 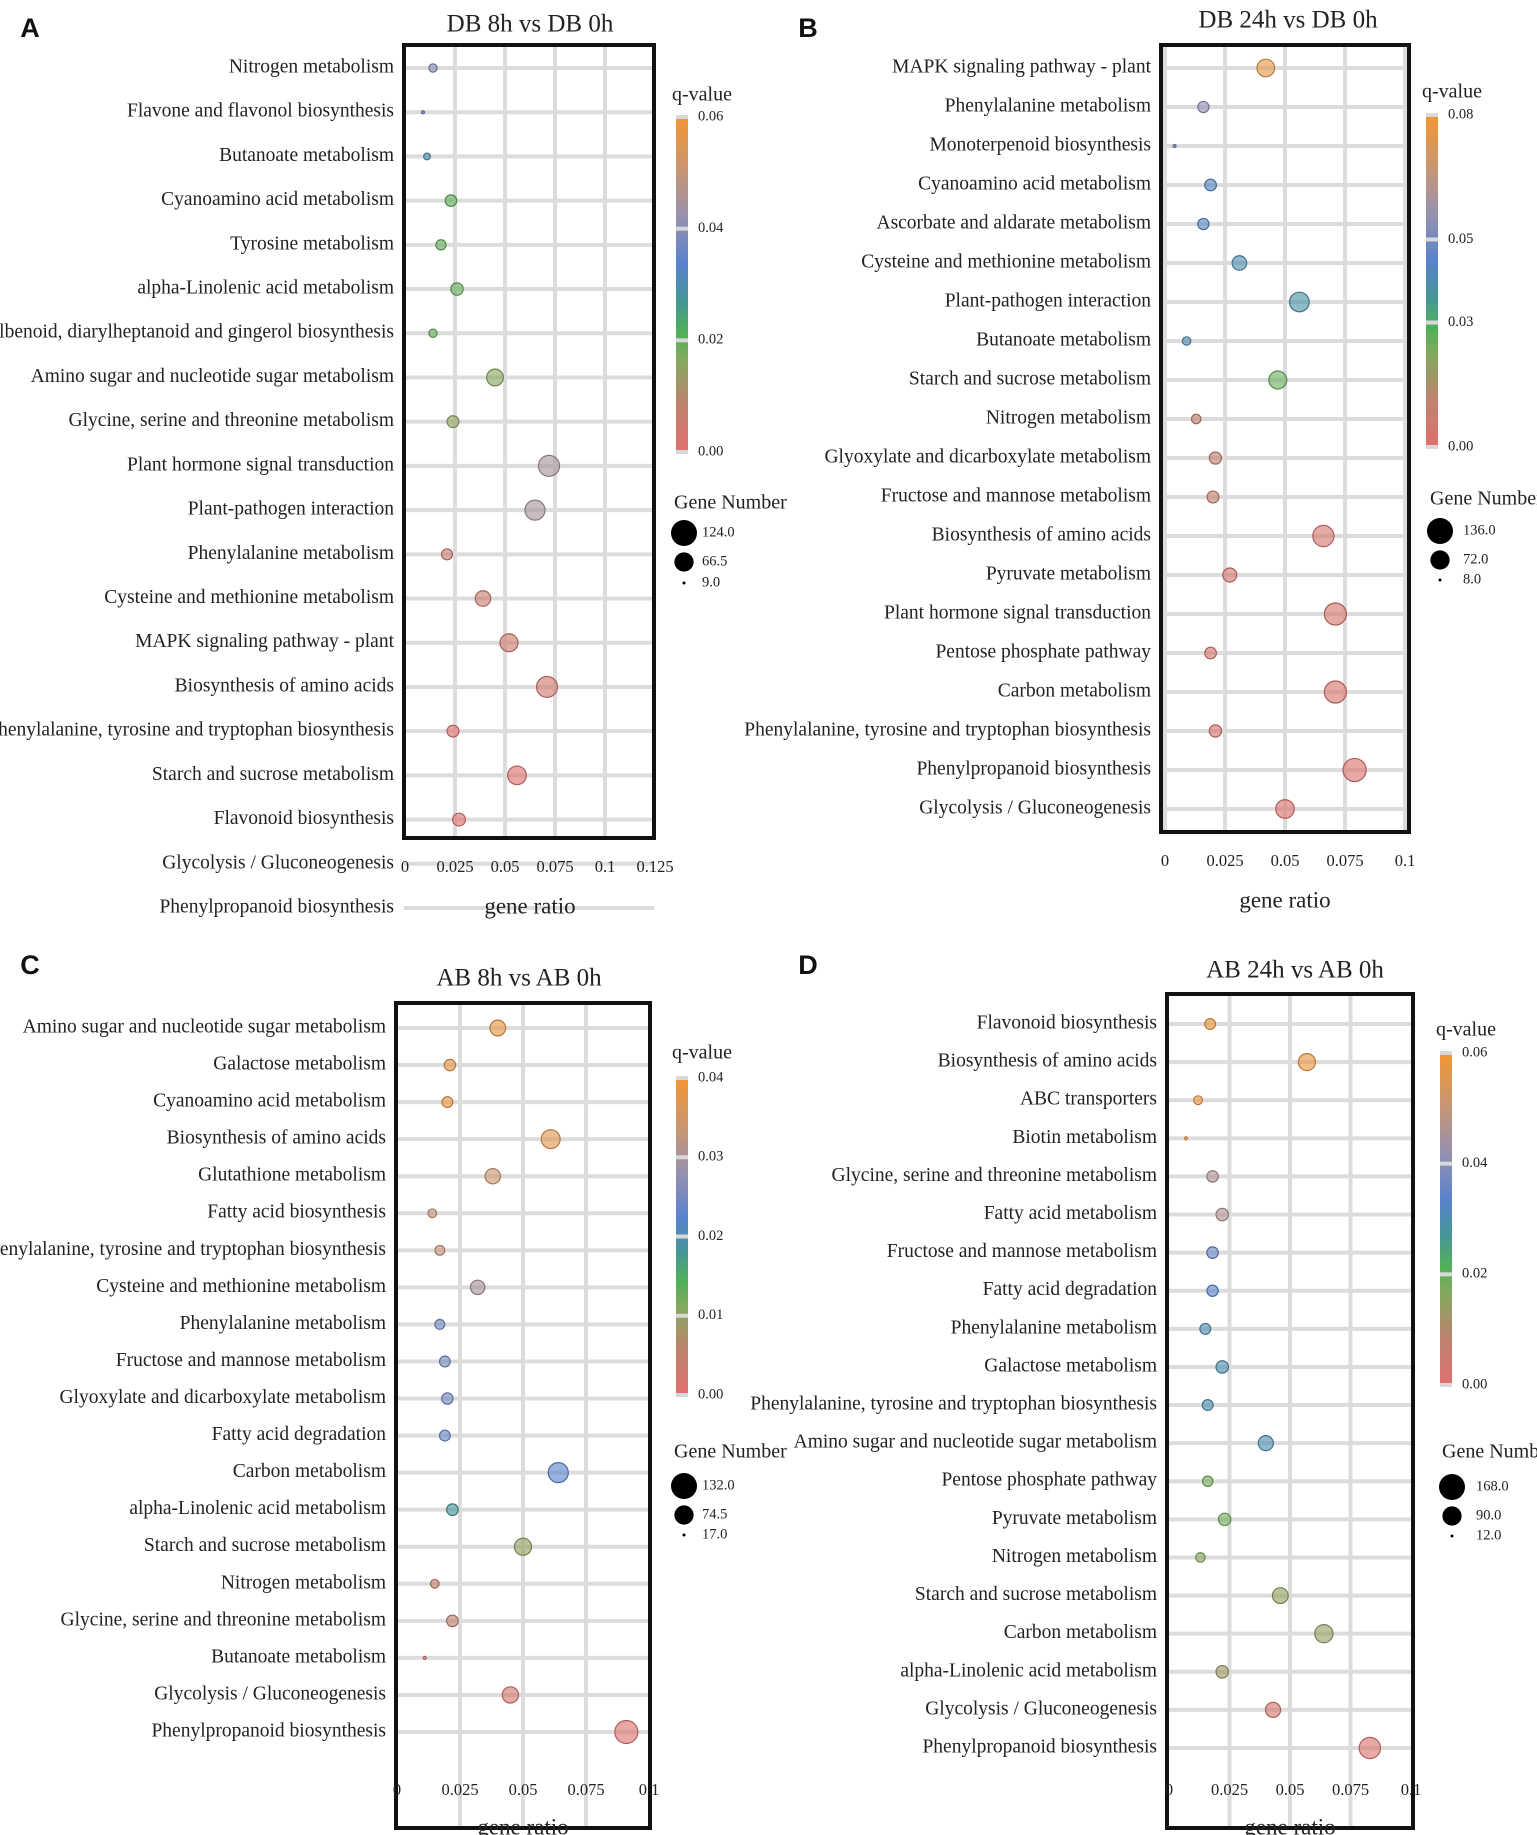 What do you see at coordinates (1048, 300) in the screenshot?
I see `category-label: Plant-pathogen interaction` at bounding box center [1048, 300].